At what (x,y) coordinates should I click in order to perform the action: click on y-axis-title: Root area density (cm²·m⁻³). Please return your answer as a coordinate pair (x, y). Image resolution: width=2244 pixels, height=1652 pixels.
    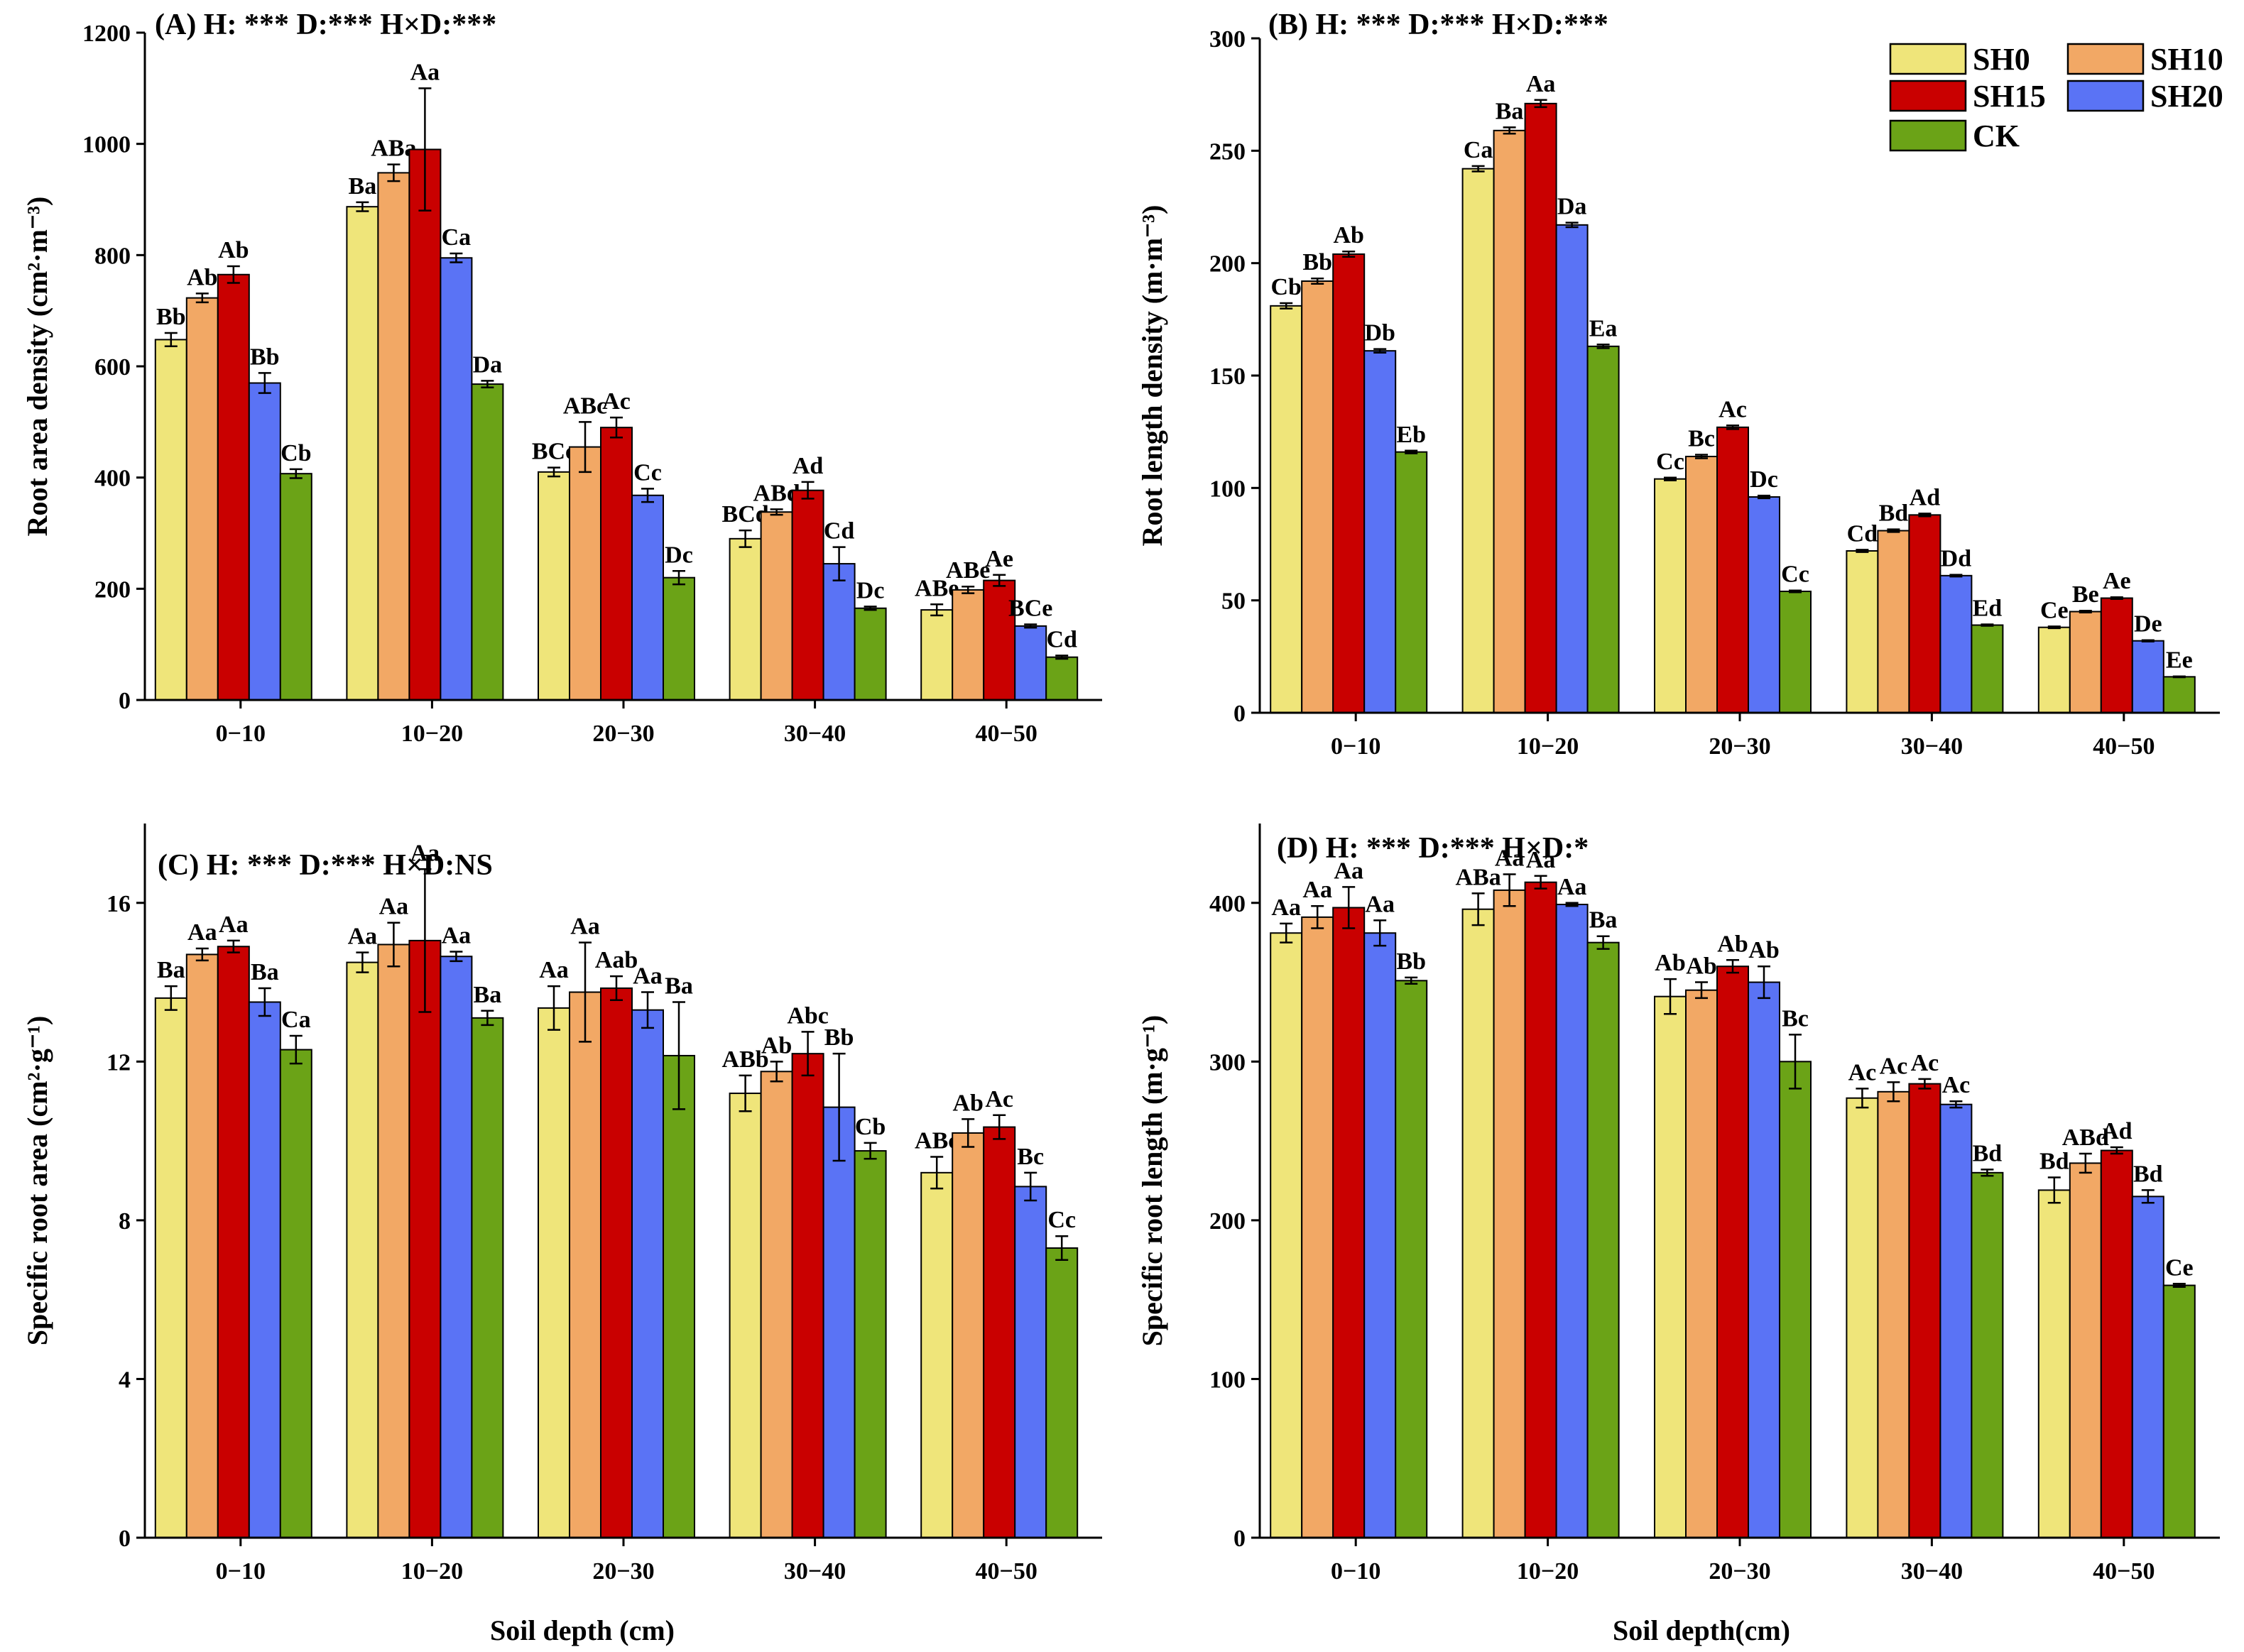
    Looking at the image, I should click on (37, 367).